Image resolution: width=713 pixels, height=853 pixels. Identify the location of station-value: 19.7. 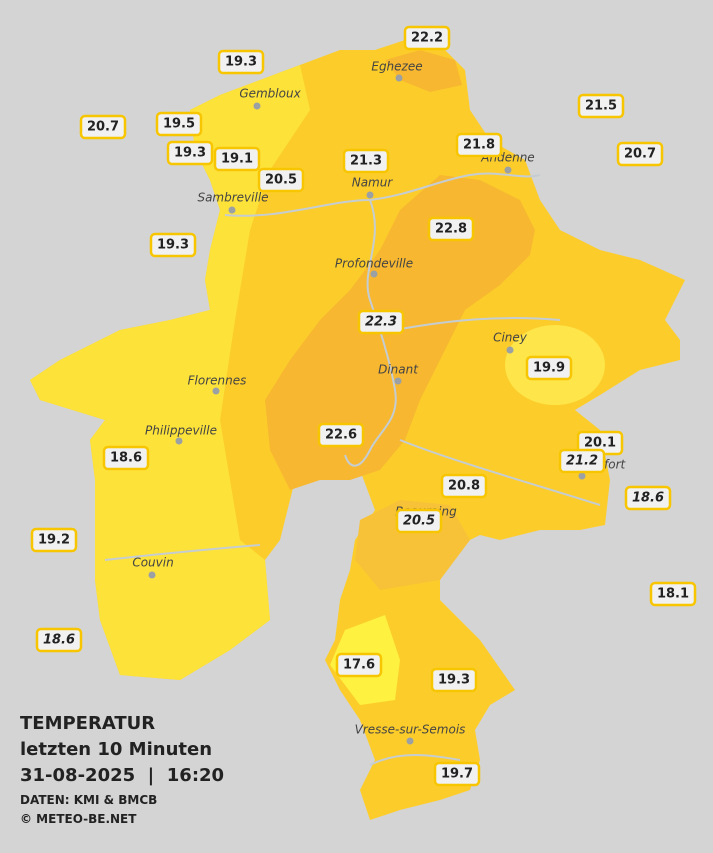
(457, 774).